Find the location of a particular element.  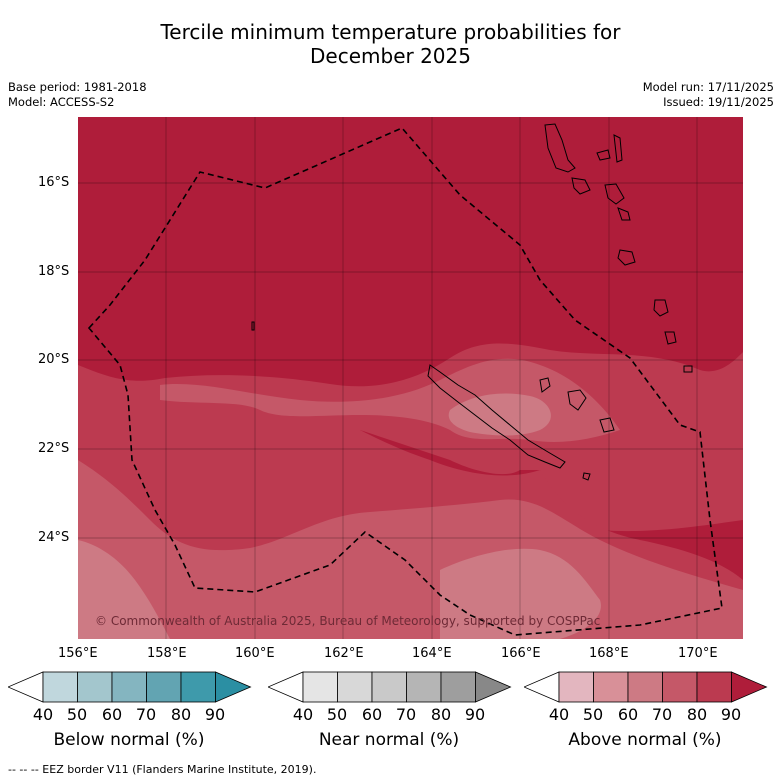

colorbar-below is located at coordinates (130, 687).